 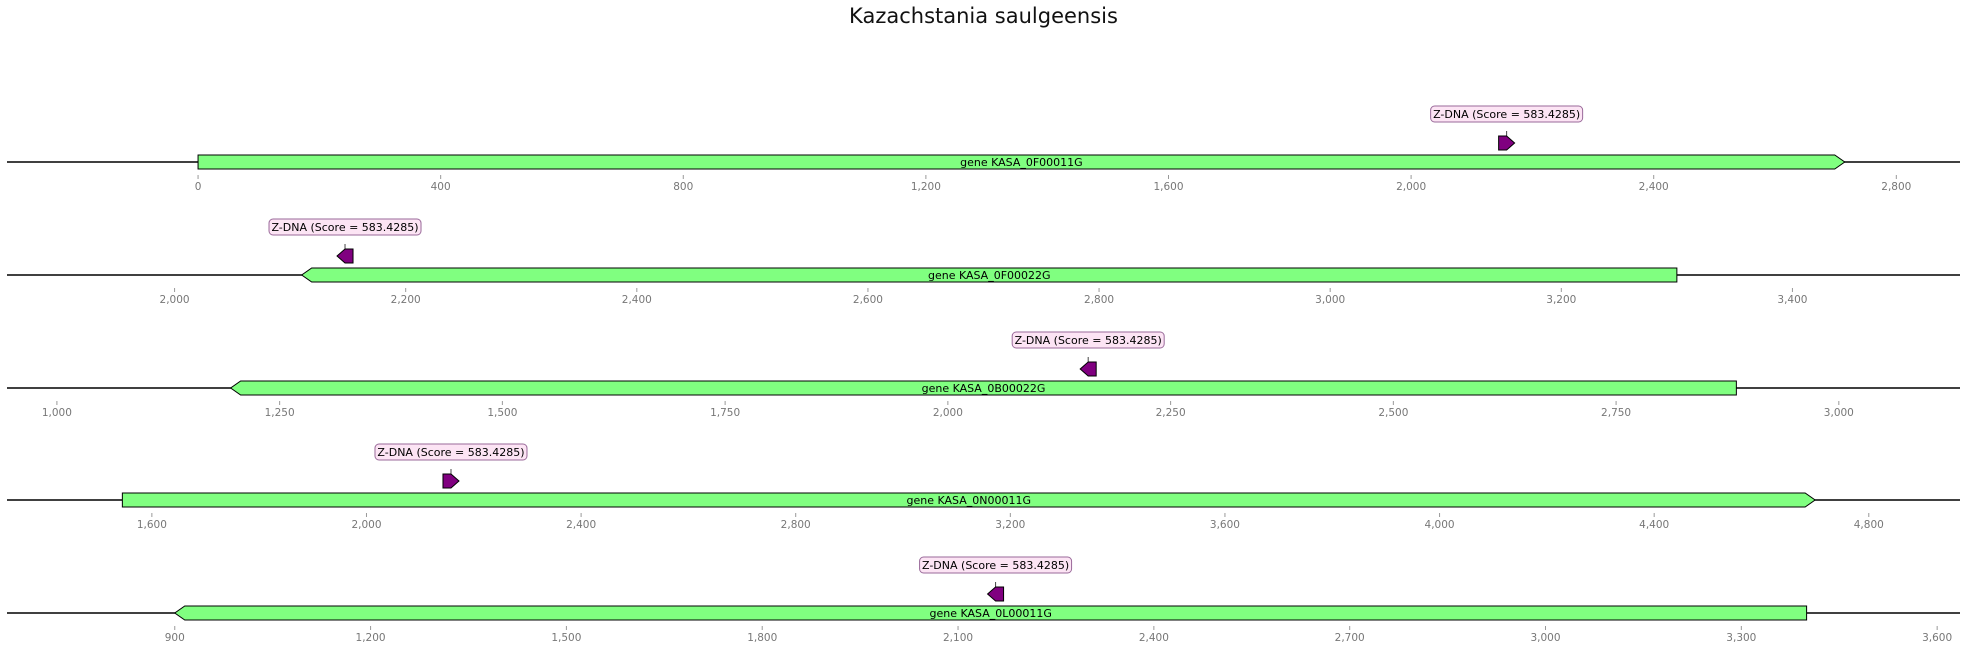 I want to click on gene-label: gene KASA_0N00011G, so click(x=968, y=500).